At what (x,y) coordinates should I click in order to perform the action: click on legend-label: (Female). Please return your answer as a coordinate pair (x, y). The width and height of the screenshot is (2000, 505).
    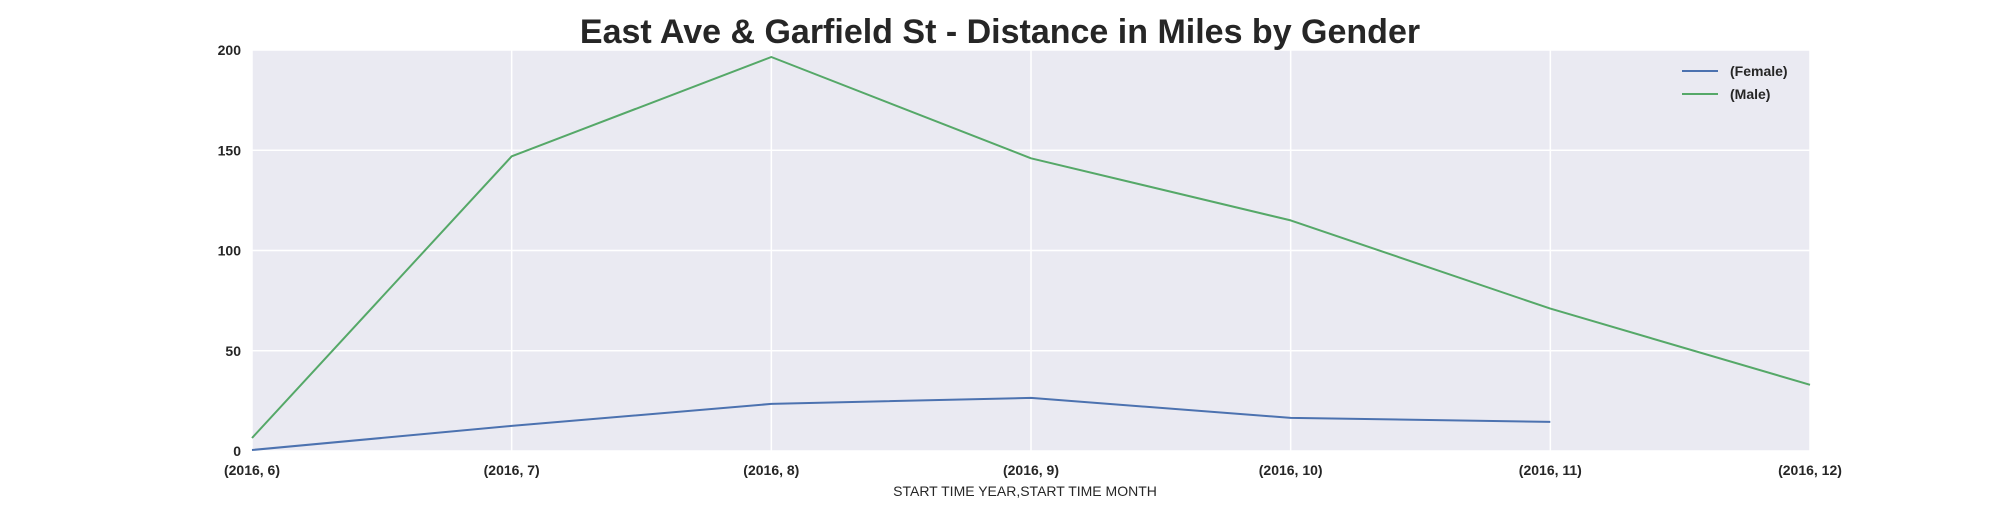
    Looking at the image, I should click on (1759, 71).